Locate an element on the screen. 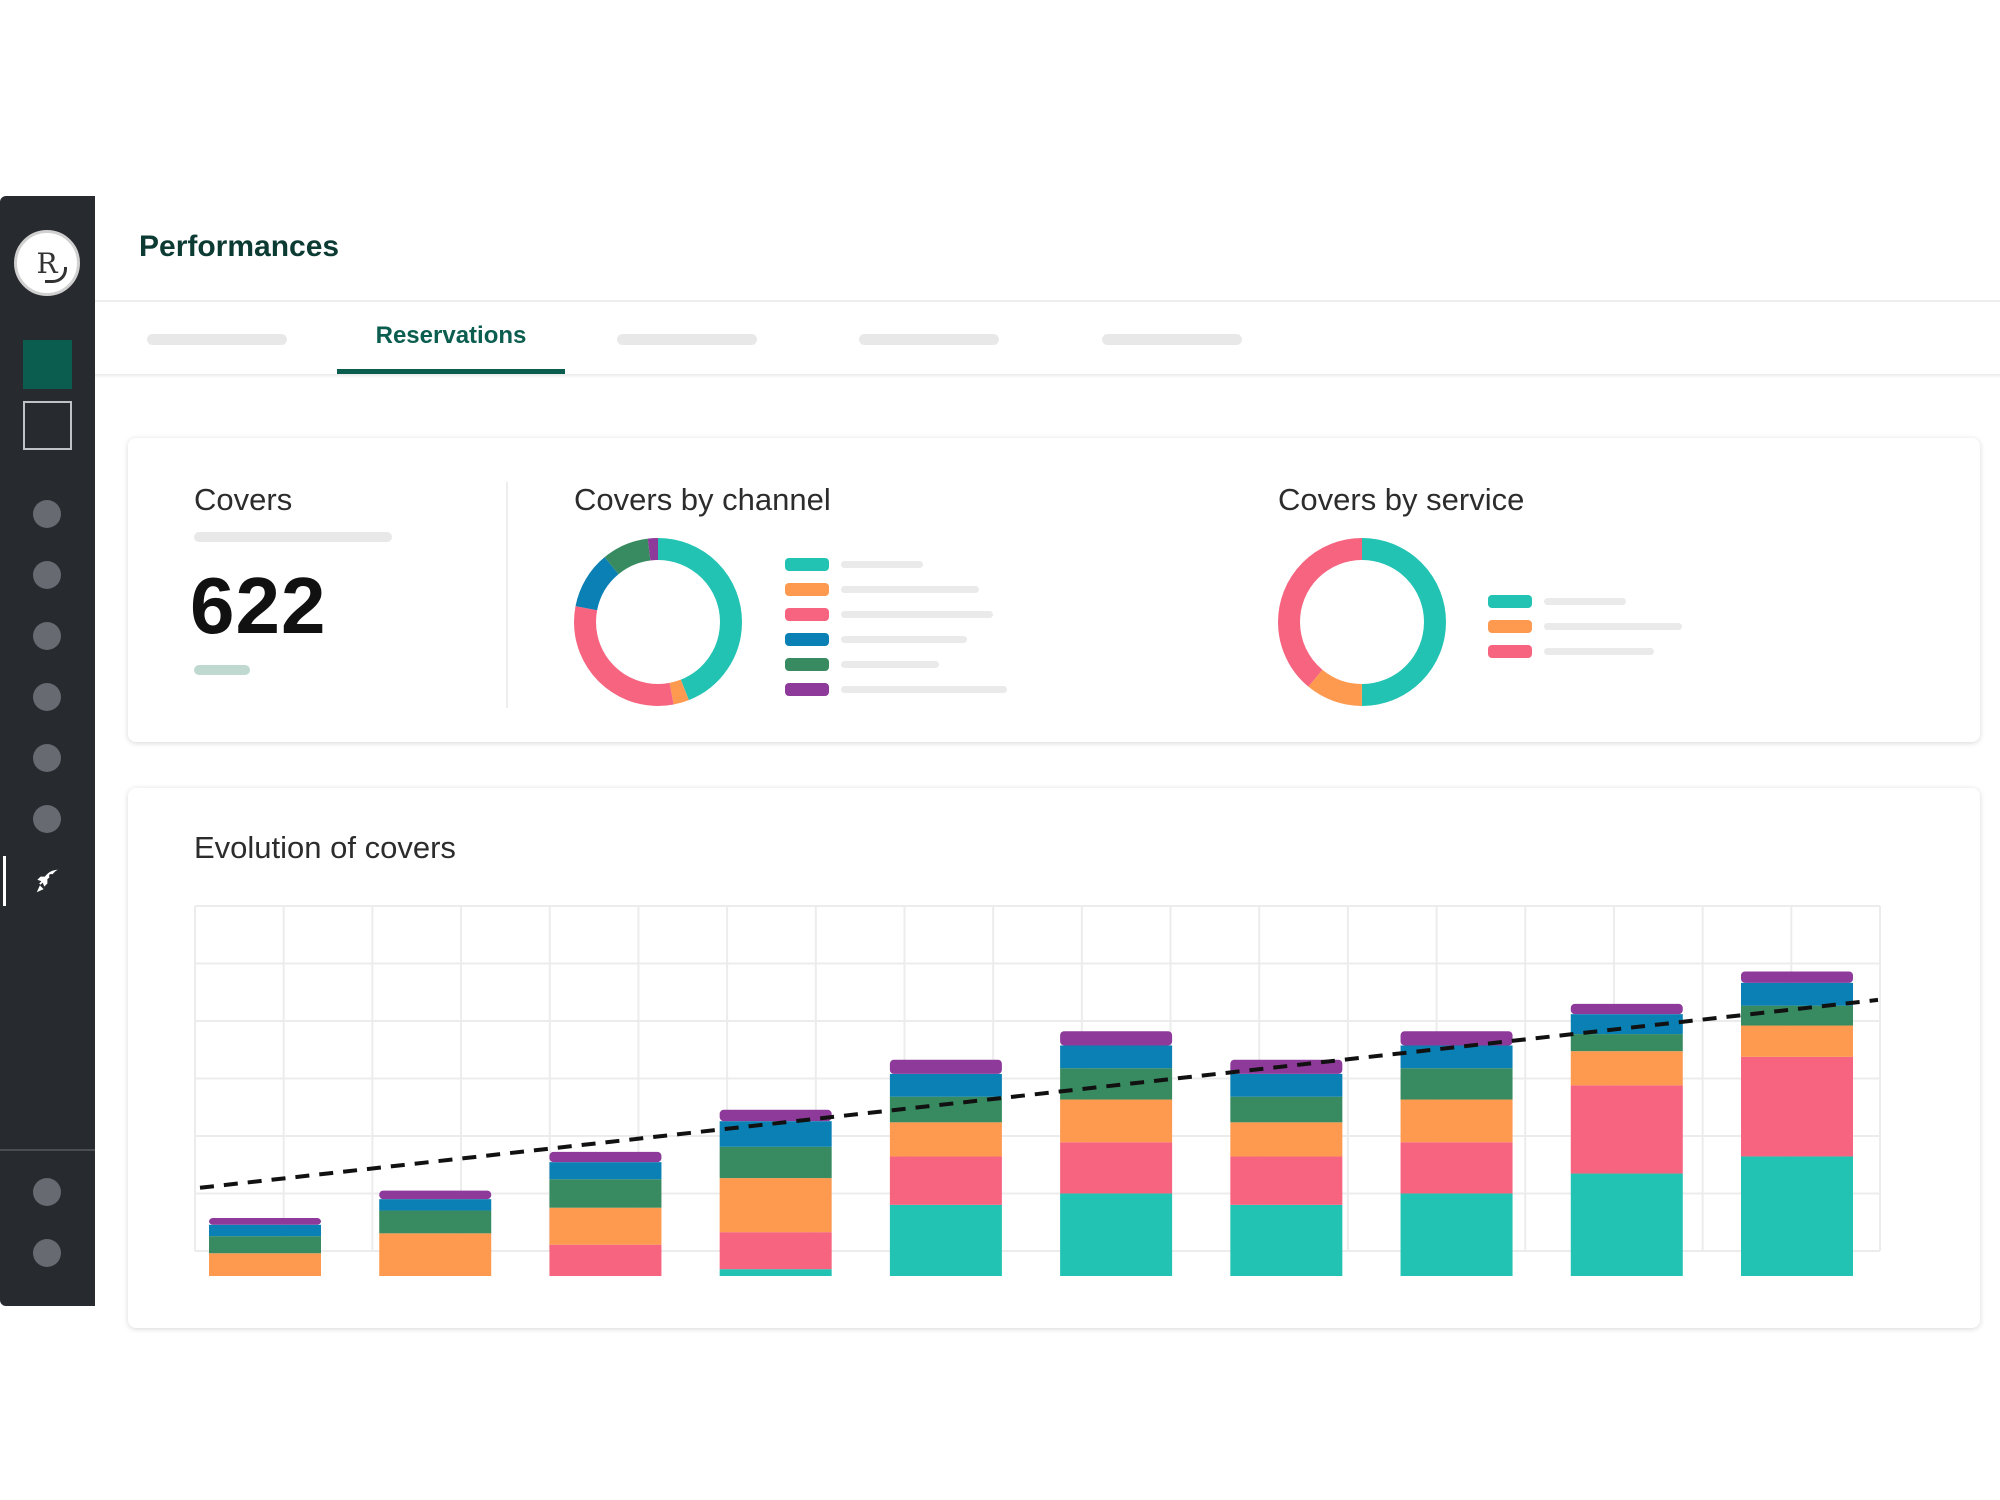 This screenshot has height=1500, width=2000. logo-arc is located at coordinates (56, 275).